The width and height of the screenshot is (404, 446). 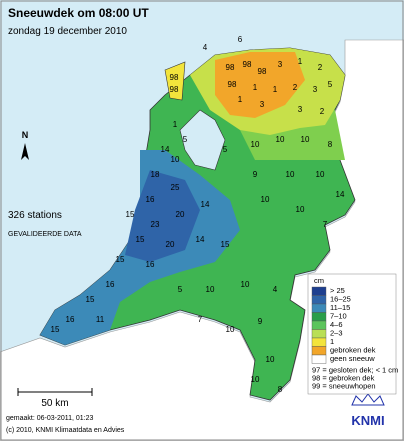 I want to click on legend-note: 98 = gebroken dek, so click(x=343, y=377).